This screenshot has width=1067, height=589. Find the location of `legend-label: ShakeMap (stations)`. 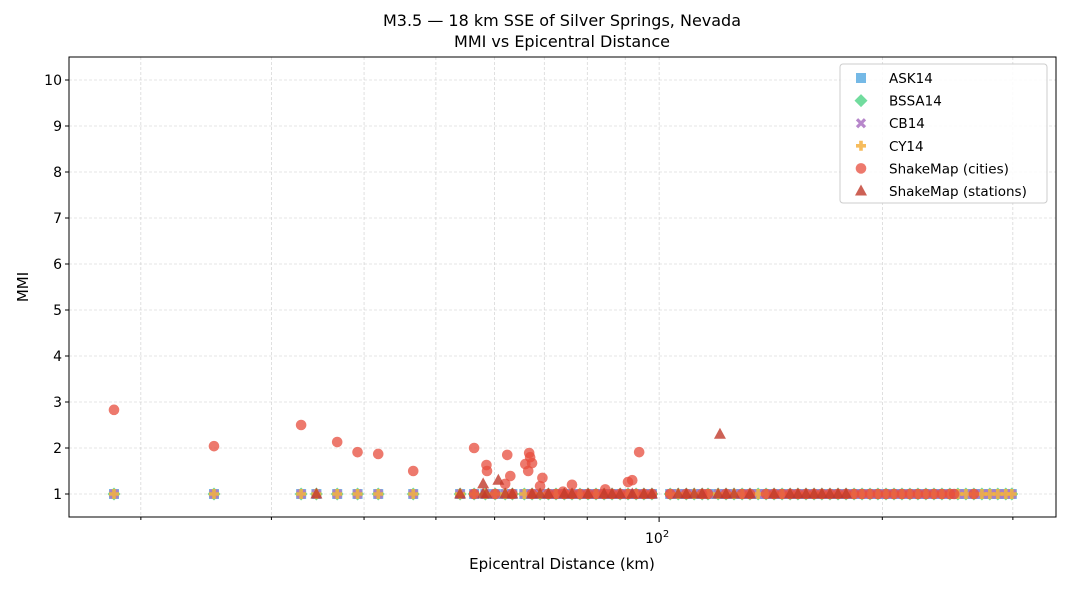

legend-label: ShakeMap (stations) is located at coordinates (958, 192).